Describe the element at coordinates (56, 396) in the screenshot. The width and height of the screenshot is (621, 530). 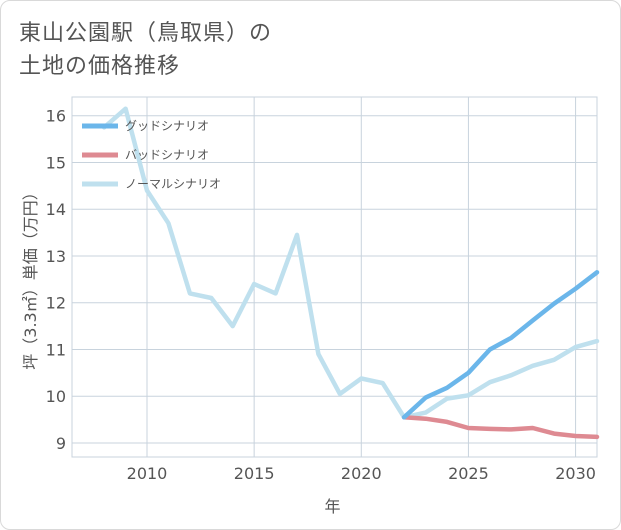
I see `y-tick-label: 10` at that location.